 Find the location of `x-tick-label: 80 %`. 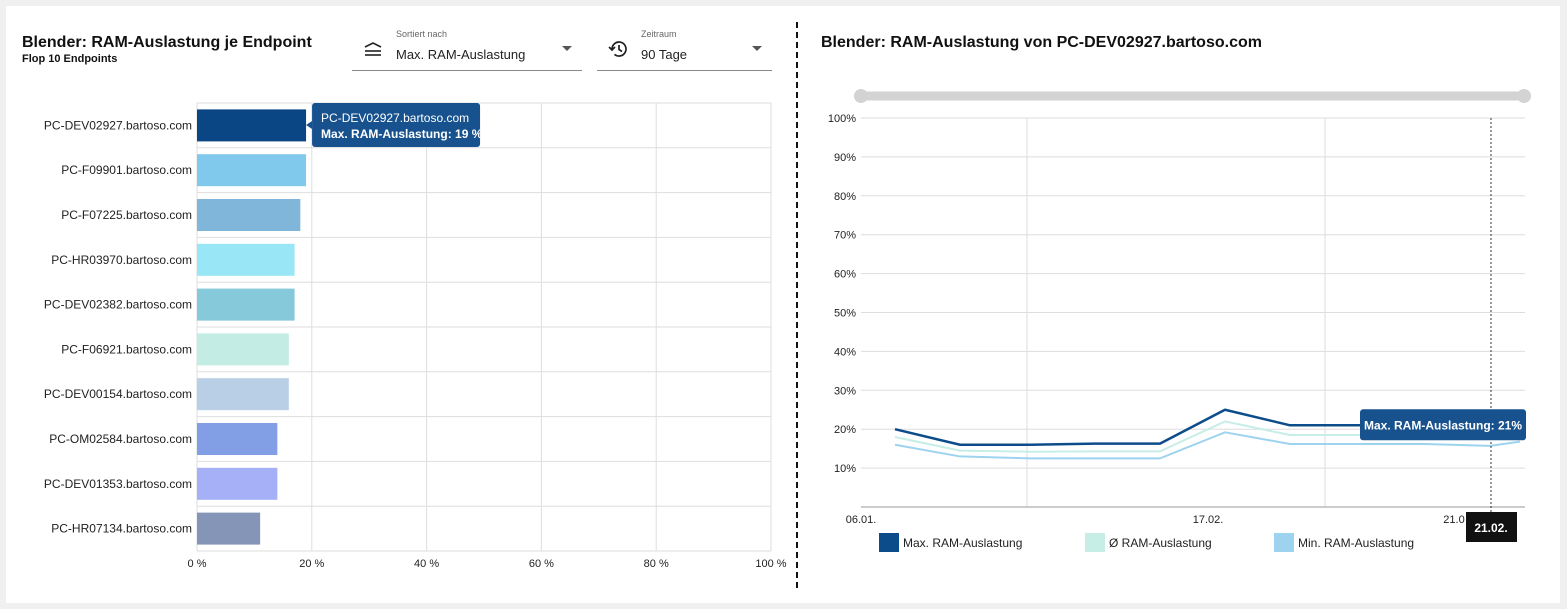

x-tick-label: 80 % is located at coordinates (656, 564).